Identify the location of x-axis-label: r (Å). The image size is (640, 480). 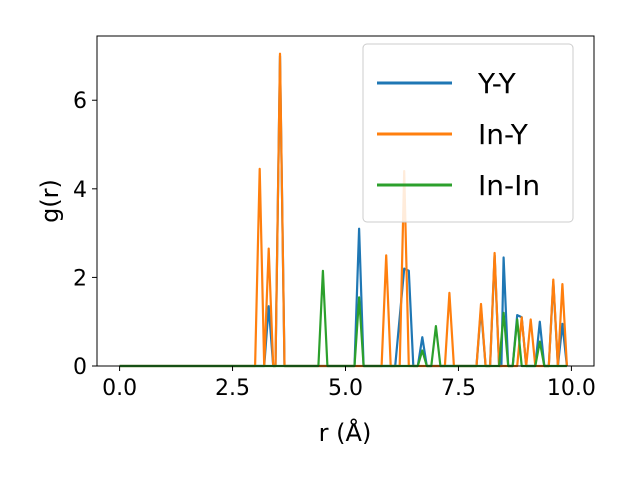
(345, 432).